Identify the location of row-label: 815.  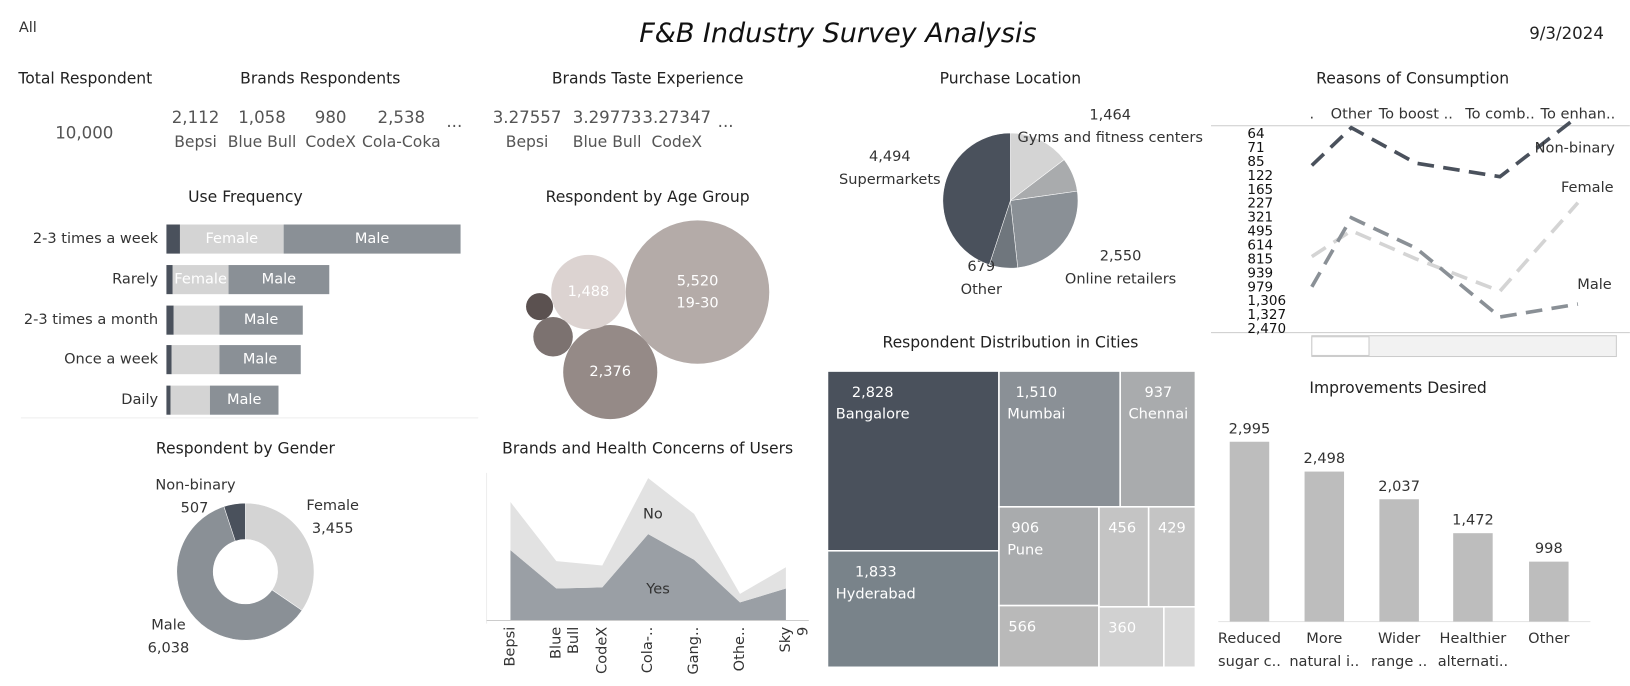
(1260, 259).